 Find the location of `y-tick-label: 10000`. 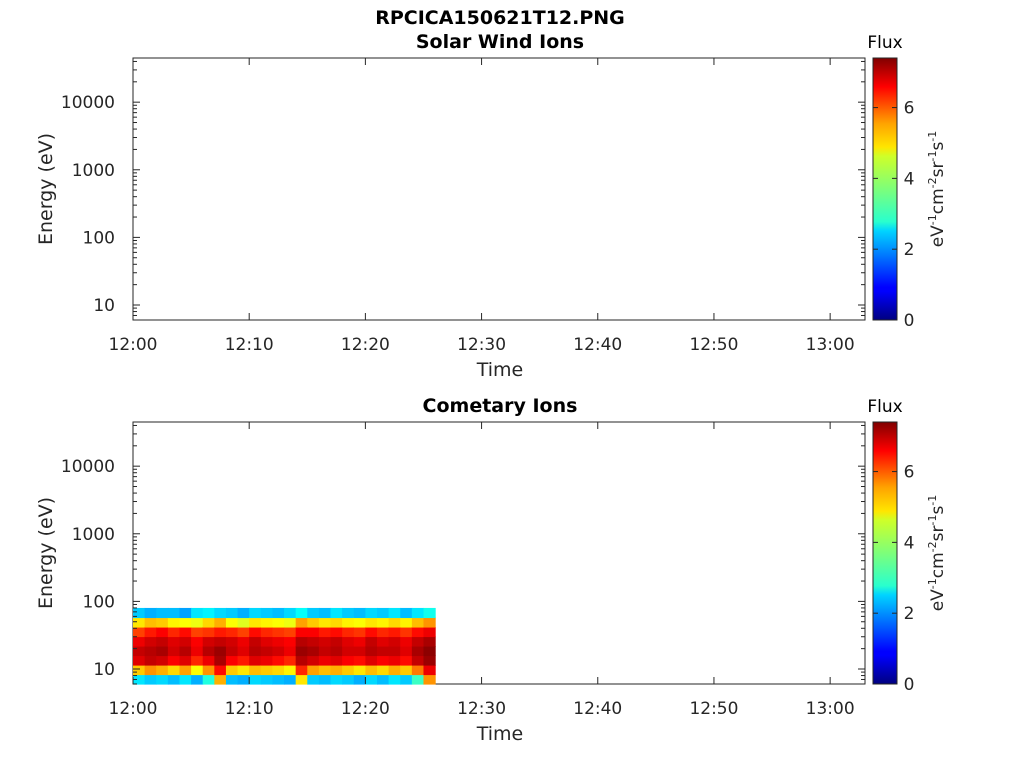

y-tick-label: 10000 is located at coordinates (88, 103).